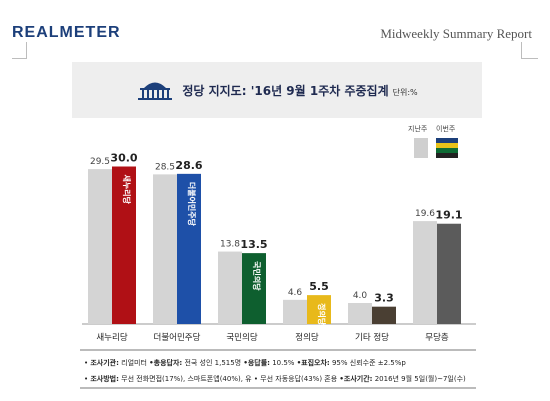  Describe the element at coordinates (123, 158) in the screenshot. I see `data-label-curr-1: 30.0` at that location.